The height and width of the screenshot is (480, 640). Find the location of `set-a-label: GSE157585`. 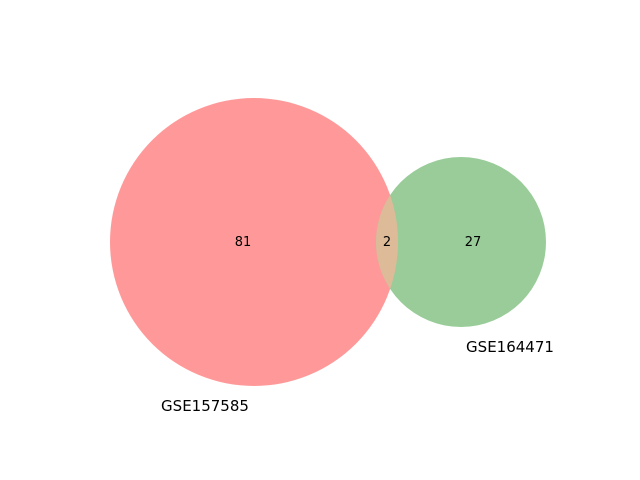

set-a-label: GSE157585 is located at coordinates (205, 406).